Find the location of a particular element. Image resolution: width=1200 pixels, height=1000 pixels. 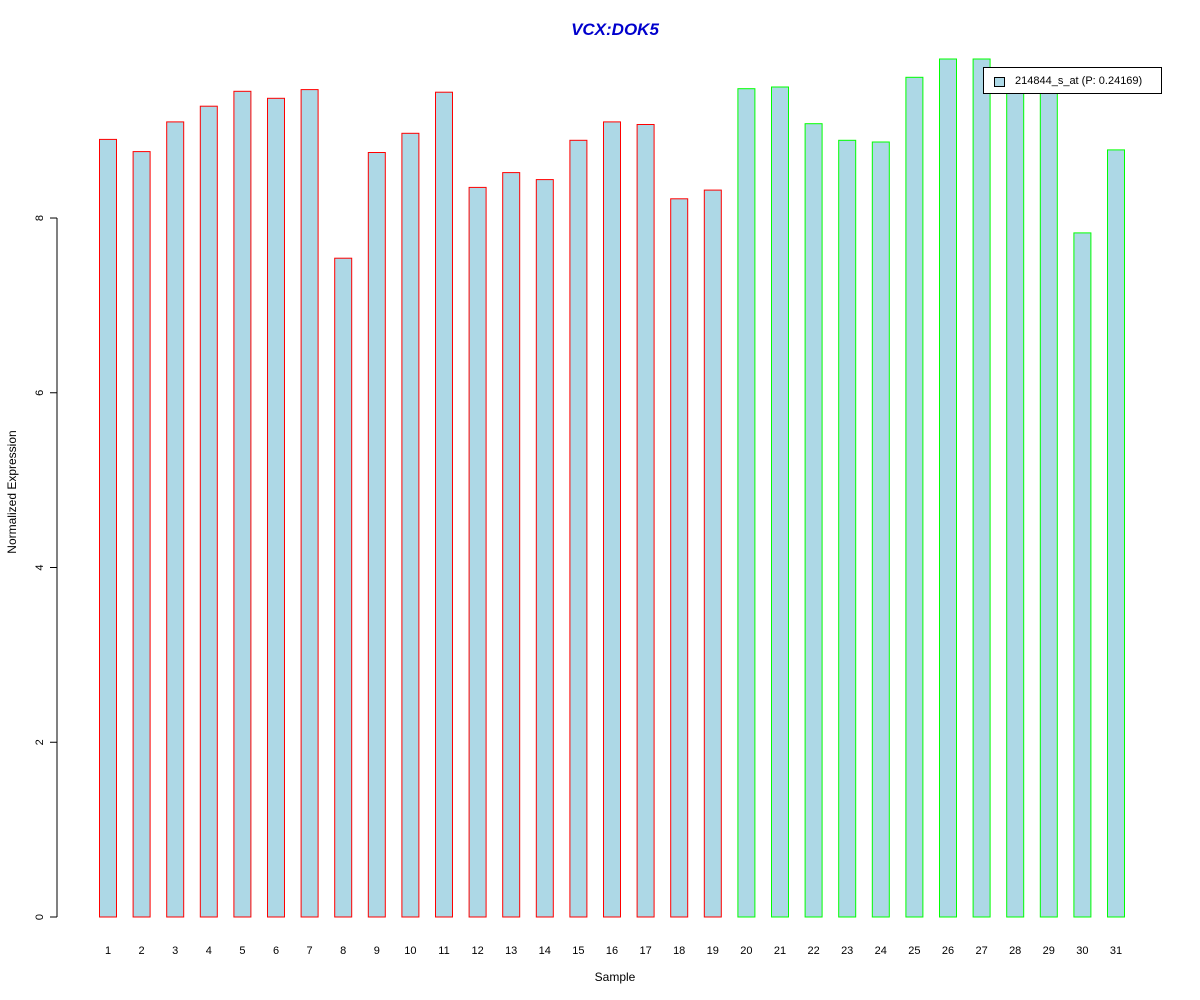

x-tick-label: 23 is located at coordinates (847, 951).